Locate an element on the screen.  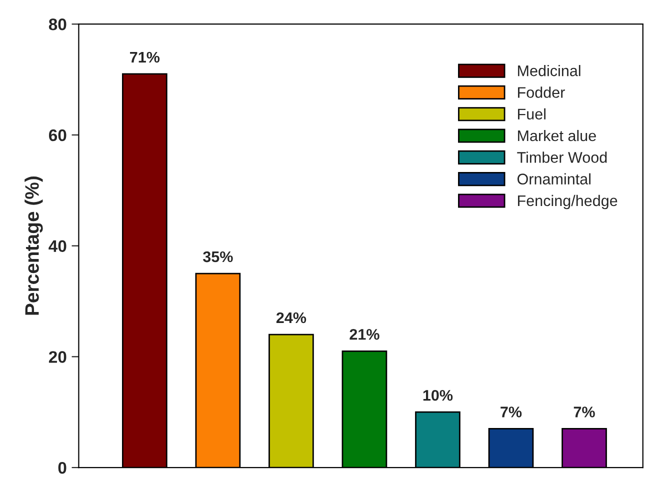
legend-label: Medicinal is located at coordinates (549, 70).